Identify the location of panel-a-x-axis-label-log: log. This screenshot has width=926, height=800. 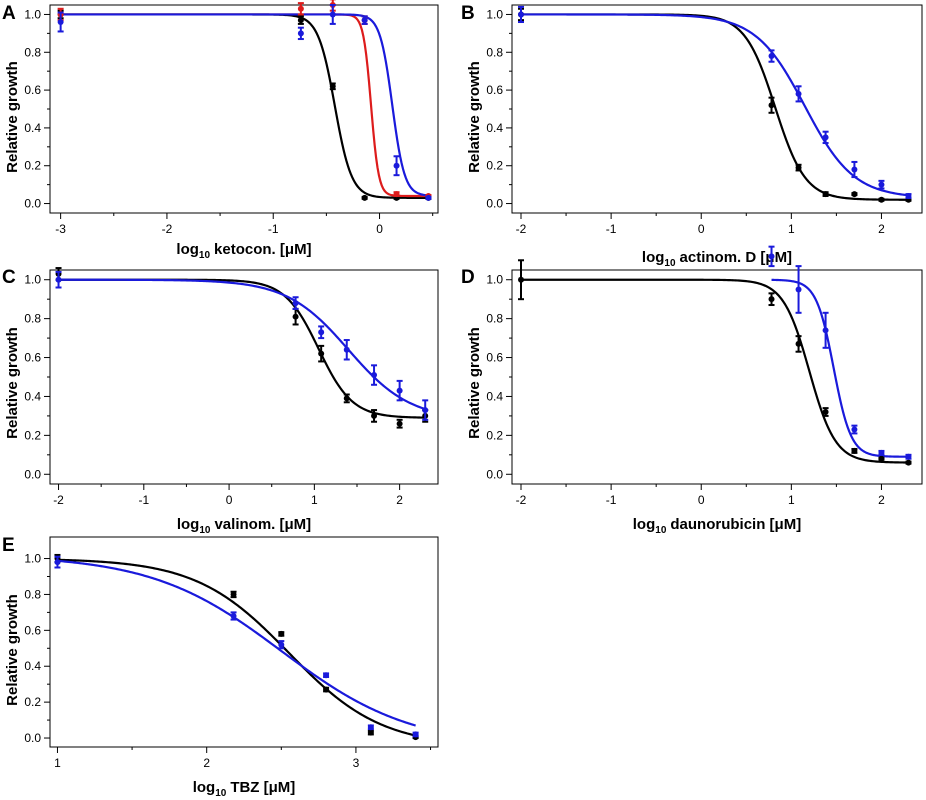
(187, 249).